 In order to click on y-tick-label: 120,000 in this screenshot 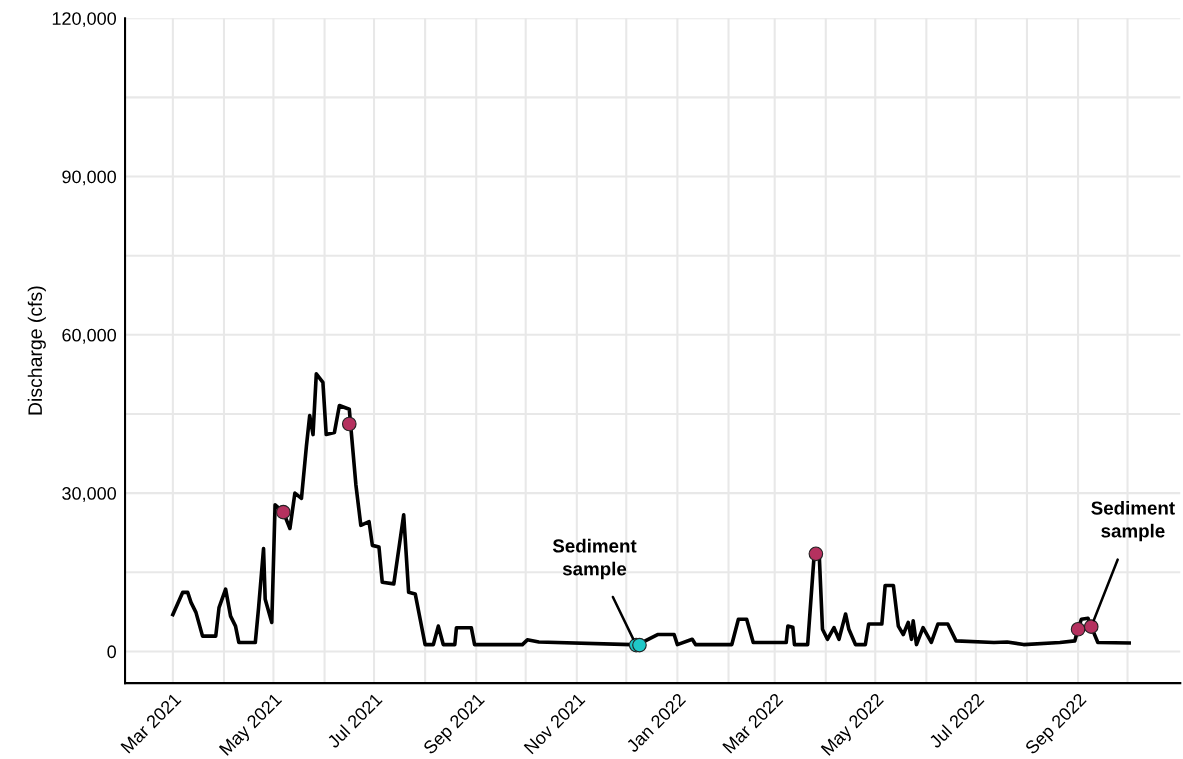, I will do `click(84, 20)`.